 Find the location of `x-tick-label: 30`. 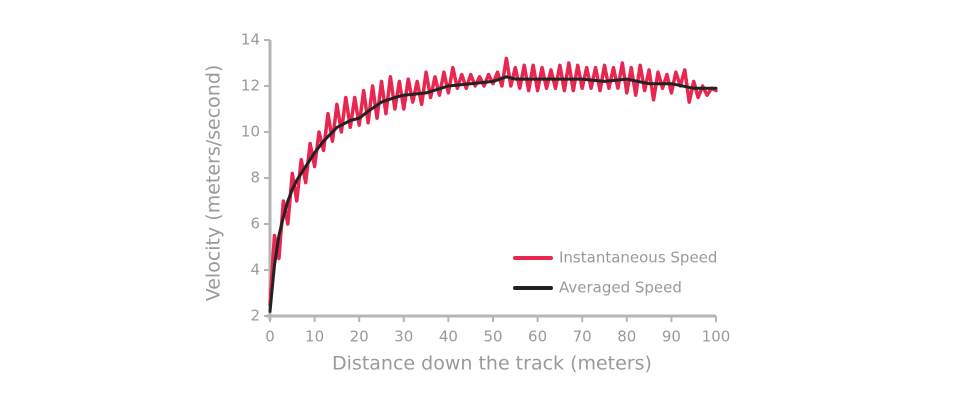

x-tick-label: 30 is located at coordinates (403, 337).